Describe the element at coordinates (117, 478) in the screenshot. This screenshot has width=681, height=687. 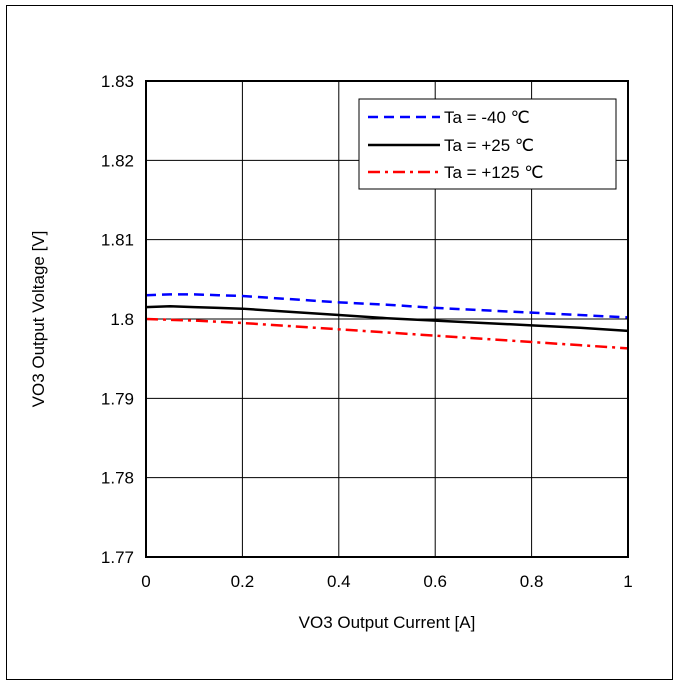
I see `y-tick-label: 1.78` at that location.